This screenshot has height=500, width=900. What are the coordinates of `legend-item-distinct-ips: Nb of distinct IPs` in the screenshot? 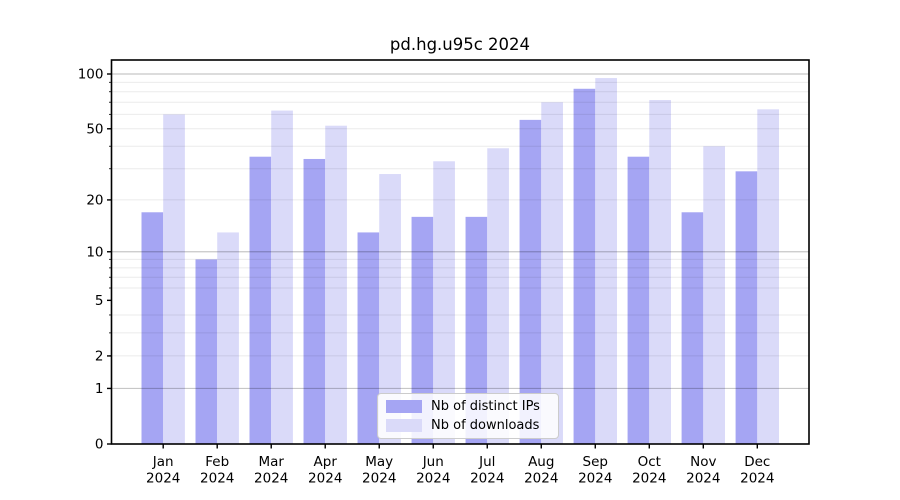 It's located at (468, 406).